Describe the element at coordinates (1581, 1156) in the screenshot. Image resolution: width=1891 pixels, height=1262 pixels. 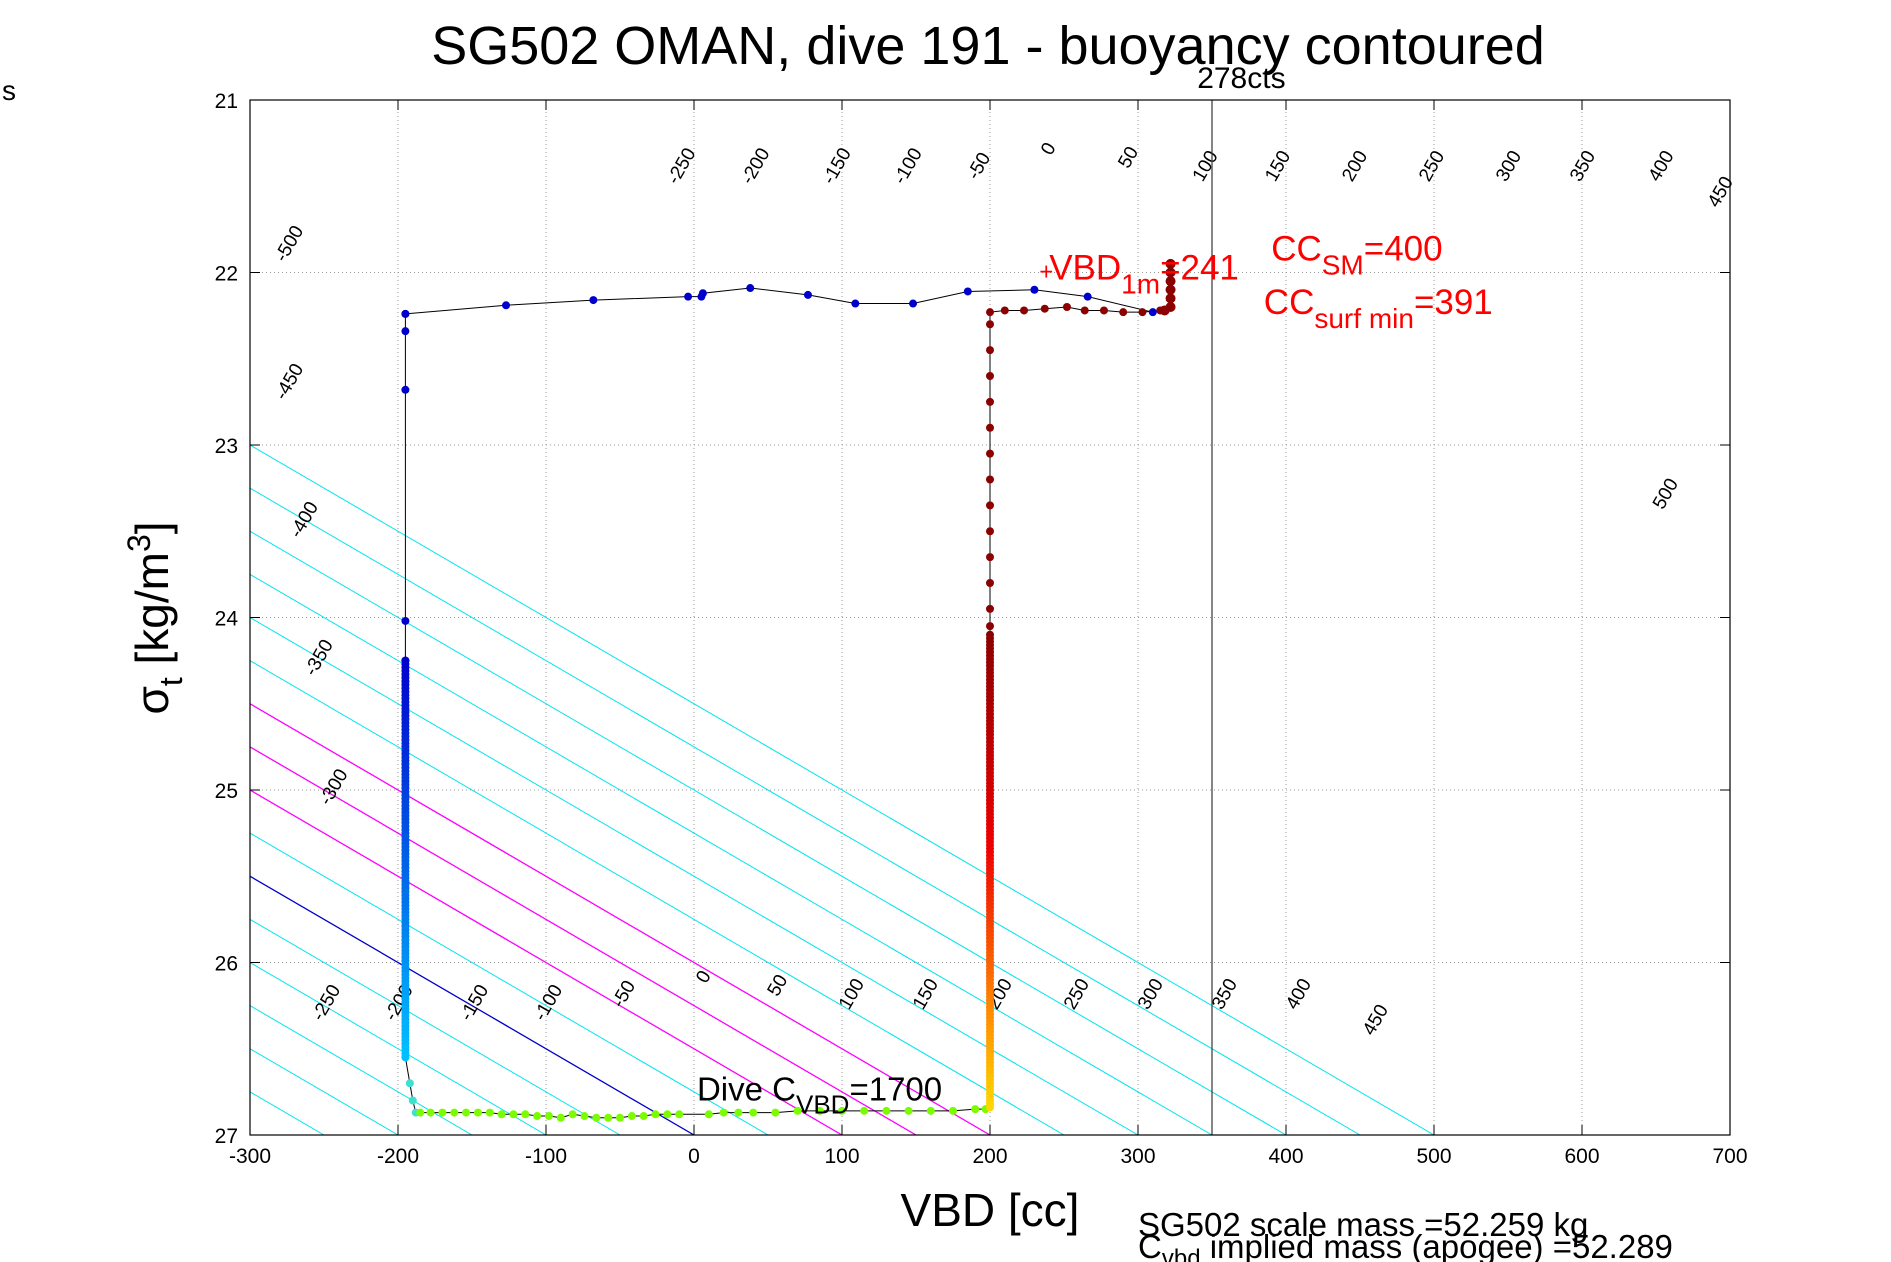
I see `x-tick-label: 600` at that location.